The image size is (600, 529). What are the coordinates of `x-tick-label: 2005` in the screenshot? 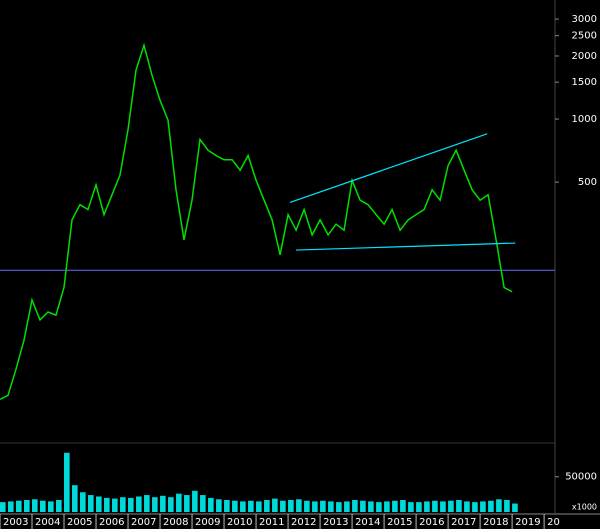 It's located at (79, 522).